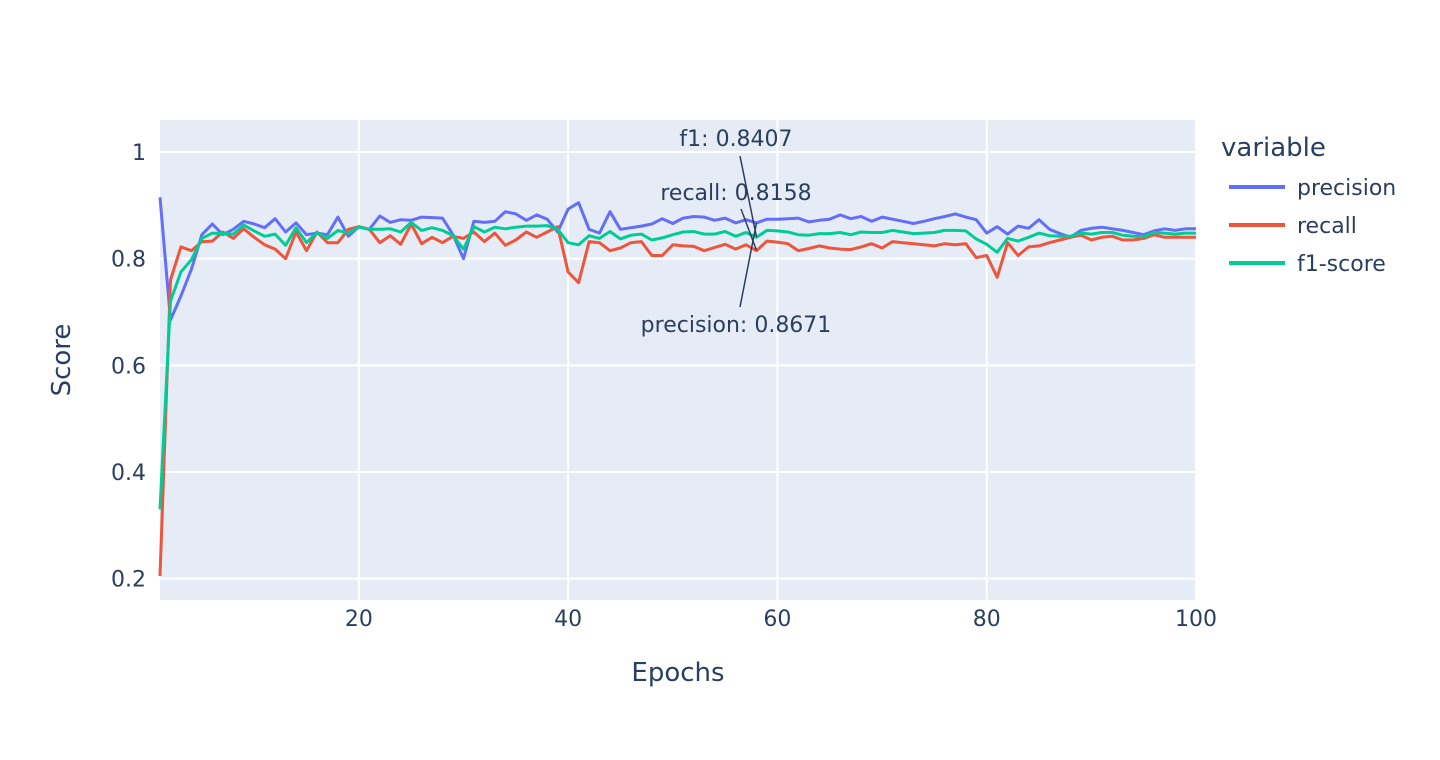 The image size is (1440, 760). What do you see at coordinates (568, 619) in the screenshot?
I see `x-tick-label-1: 40` at bounding box center [568, 619].